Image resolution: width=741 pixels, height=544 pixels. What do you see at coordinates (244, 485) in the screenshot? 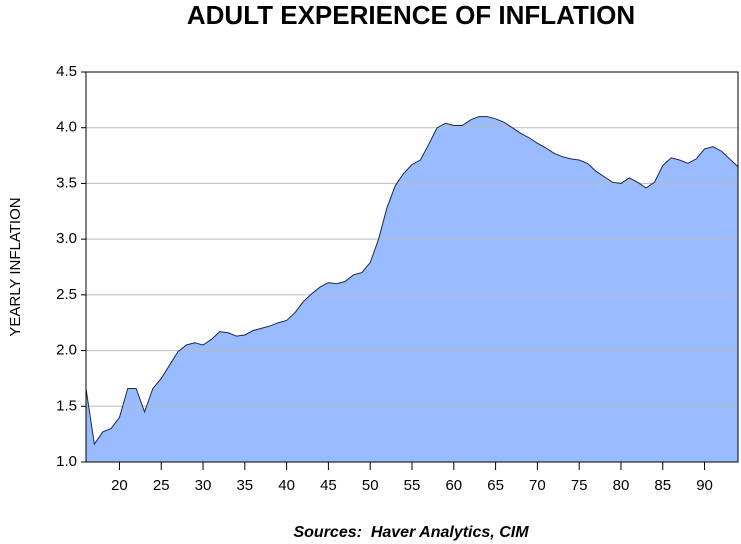
I see `x-tick-label: 35` at bounding box center [244, 485].